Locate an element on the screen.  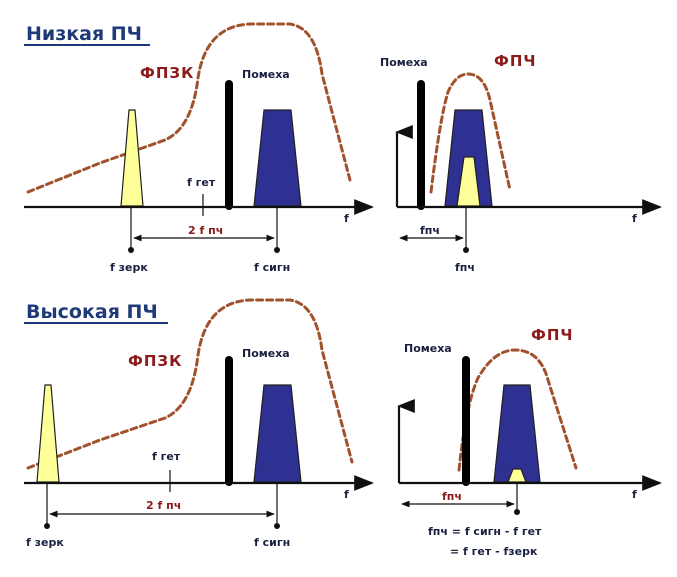
low-if-mirror-spectrum is located at coordinates (132, 158).